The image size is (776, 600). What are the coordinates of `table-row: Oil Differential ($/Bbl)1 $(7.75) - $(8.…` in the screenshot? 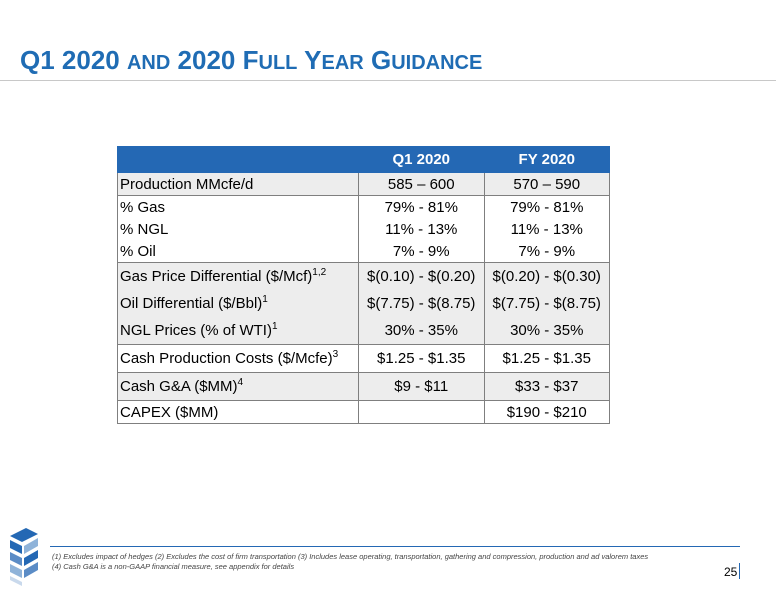 It's located at (363, 303).